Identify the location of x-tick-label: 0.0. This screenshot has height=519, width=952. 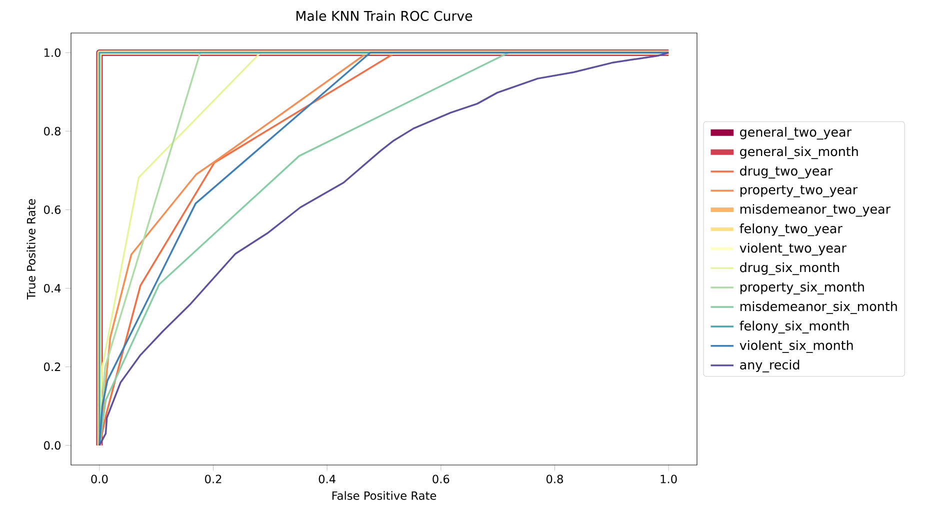
(99, 479).